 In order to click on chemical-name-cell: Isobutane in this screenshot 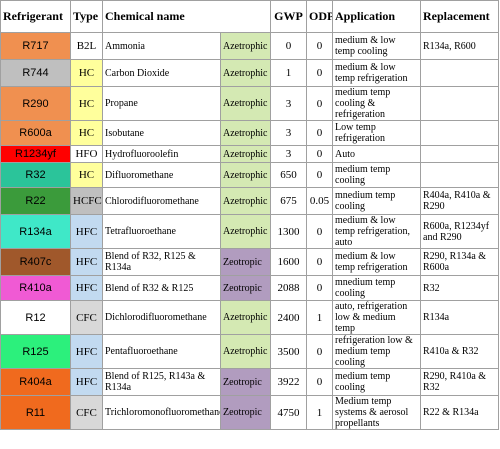, I will do `click(161, 133)`.